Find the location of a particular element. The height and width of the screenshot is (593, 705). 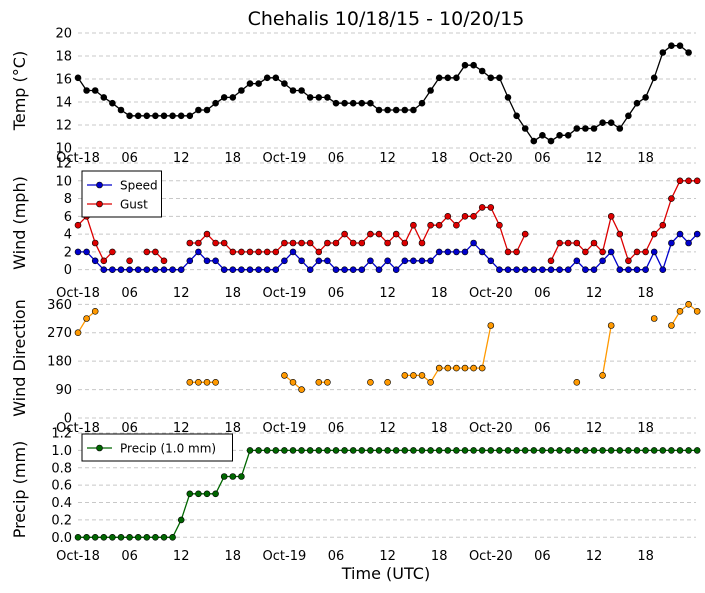

legend: Speed Gust is located at coordinates (121, 194).